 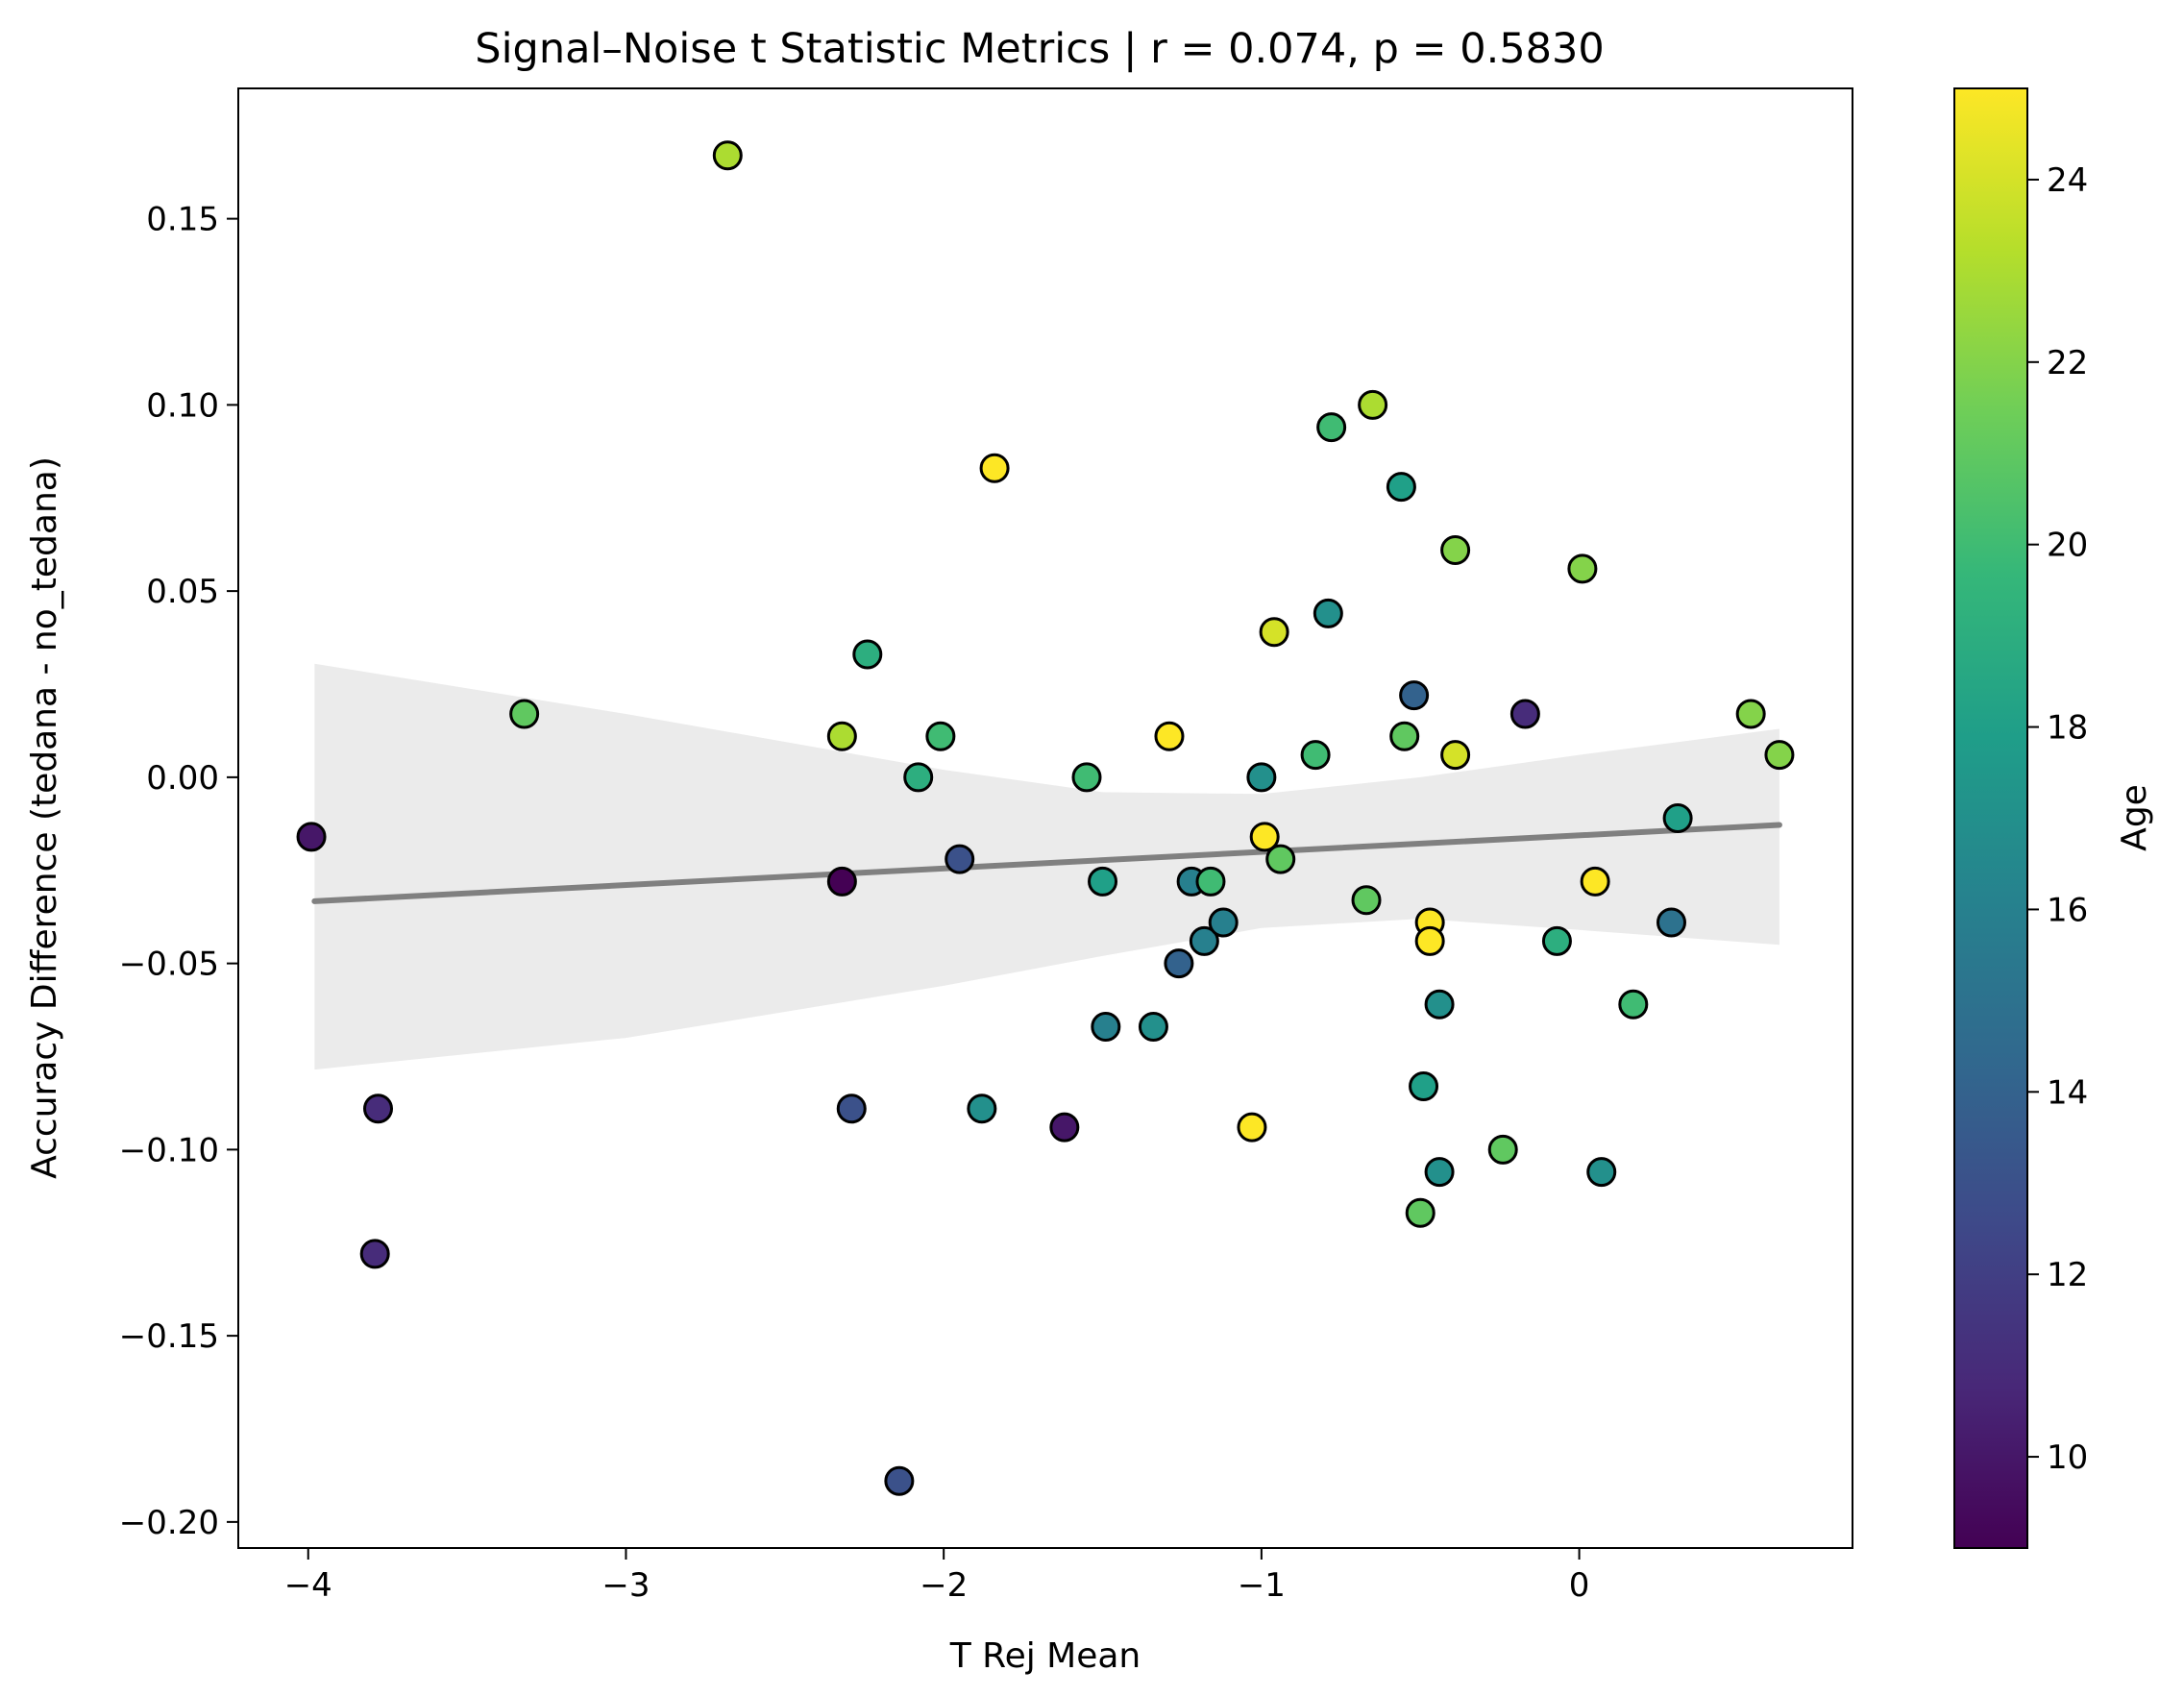 What do you see at coordinates (1045, 1656) in the screenshot?
I see `x-axis-title: T Rej Mean` at bounding box center [1045, 1656].